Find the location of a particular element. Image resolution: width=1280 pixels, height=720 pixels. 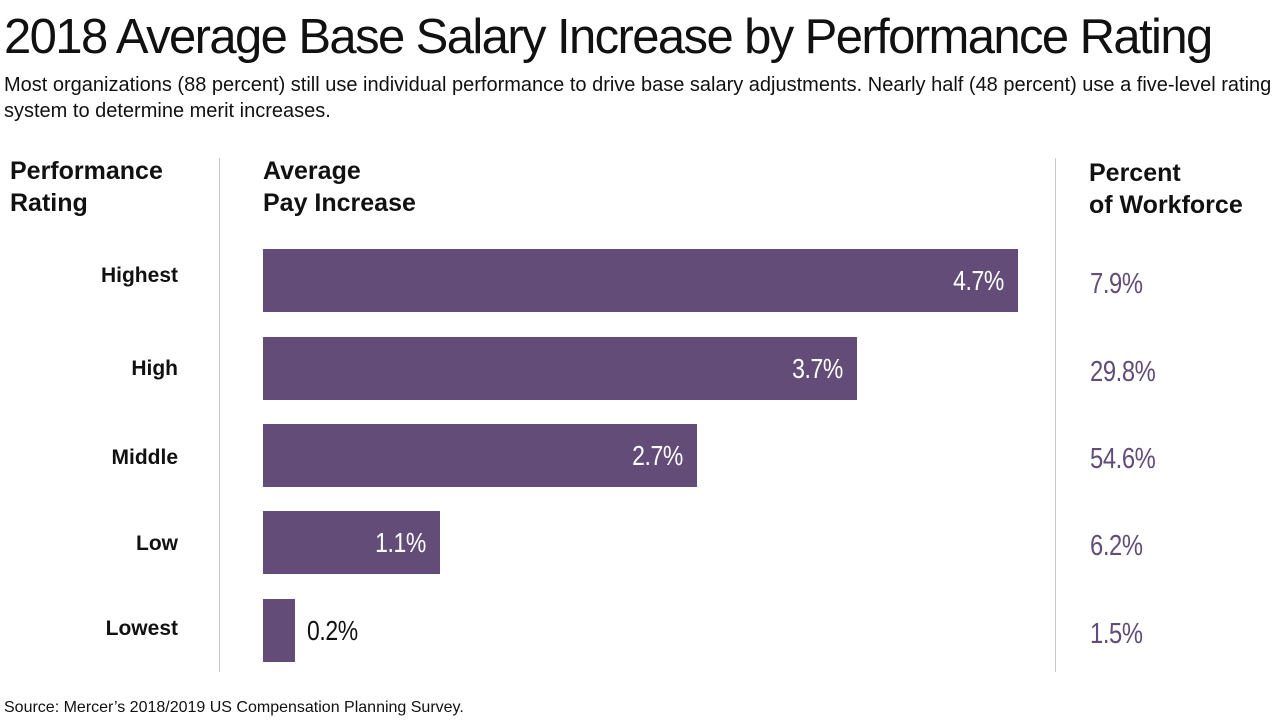

bar-value-label-middle: 2.7% is located at coordinates (657, 455).